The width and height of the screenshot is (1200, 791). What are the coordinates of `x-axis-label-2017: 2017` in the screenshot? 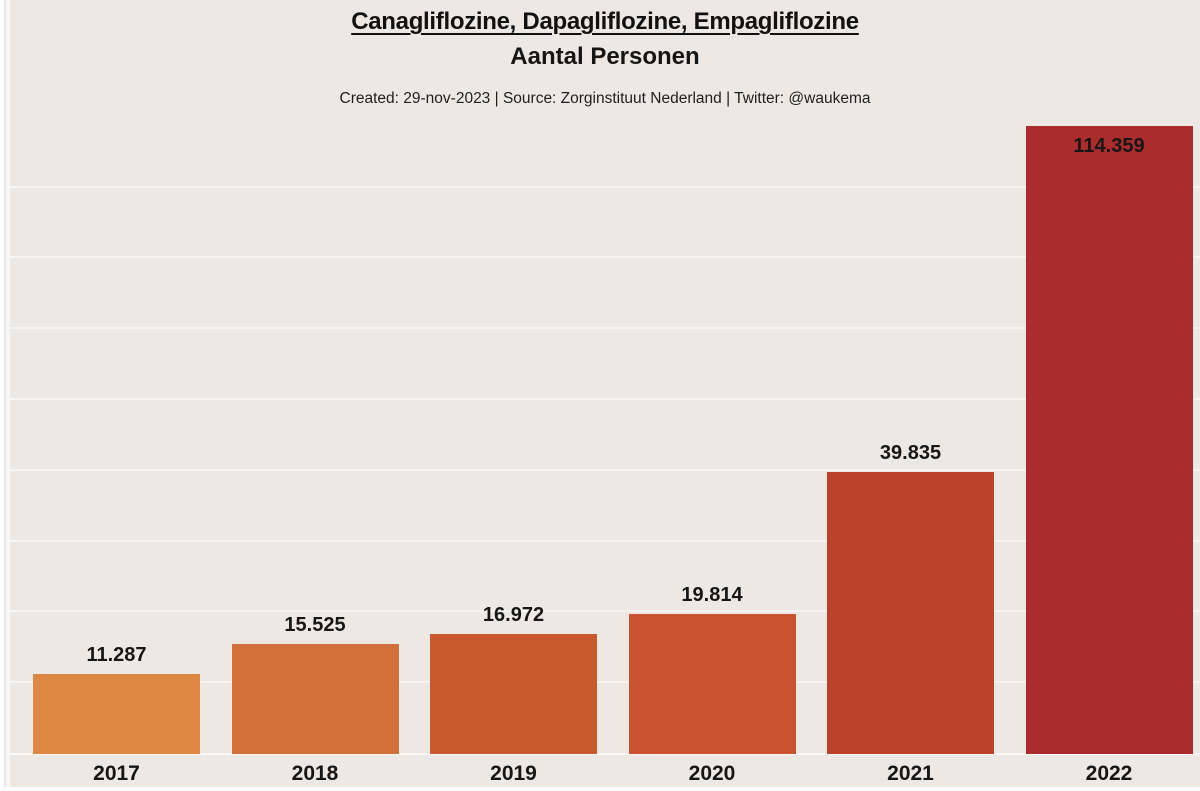 It's located at (116, 773).